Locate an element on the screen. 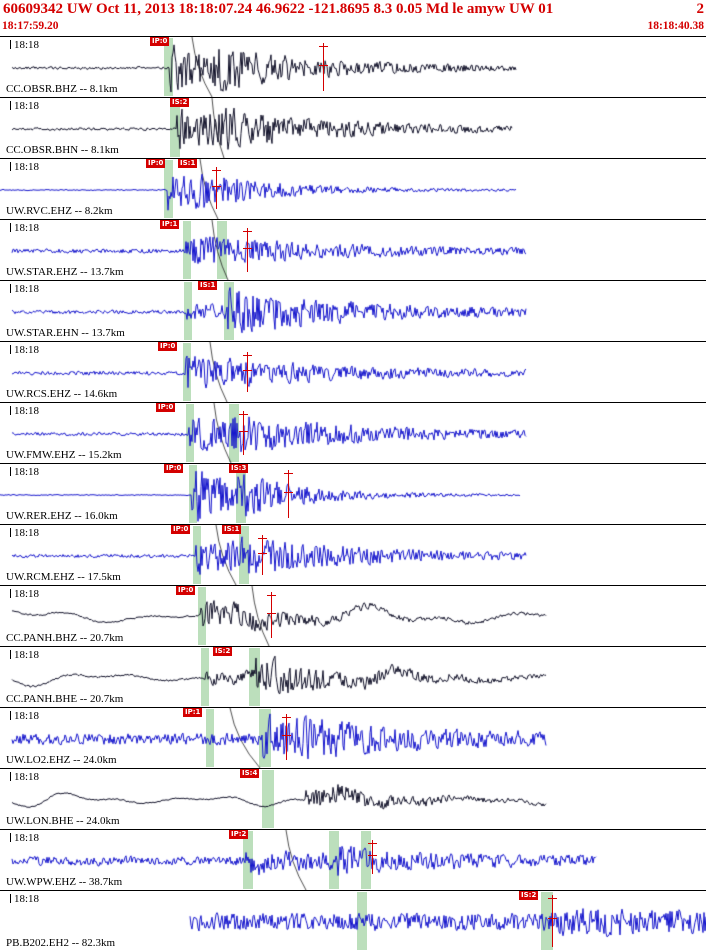 The width and height of the screenshot is (706, 951). trace-station-label: PB.B202.EH2 -- 82.3km is located at coordinates (61, 943).